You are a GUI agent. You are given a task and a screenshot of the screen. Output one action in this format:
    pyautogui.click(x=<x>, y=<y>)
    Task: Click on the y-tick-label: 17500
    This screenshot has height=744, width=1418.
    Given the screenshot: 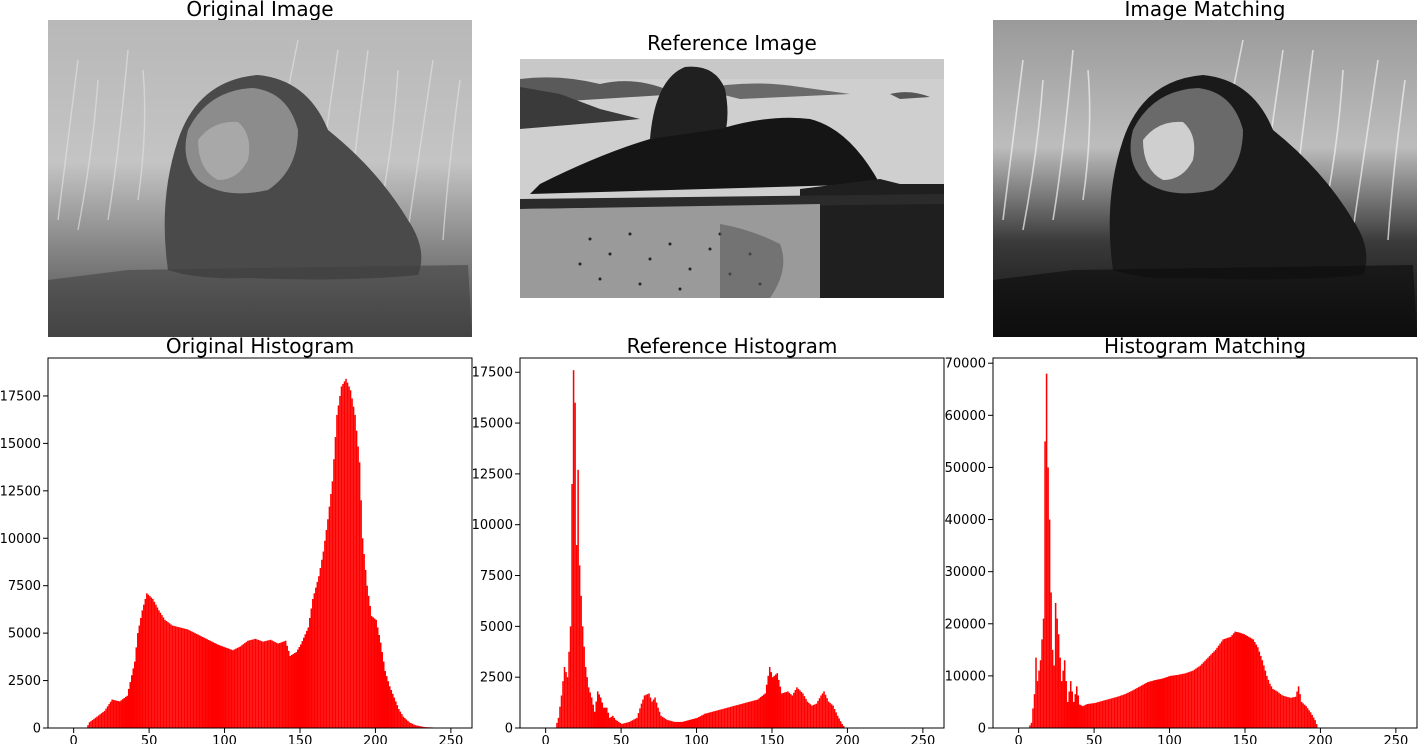 What is the action you would take?
    pyautogui.click(x=20, y=396)
    